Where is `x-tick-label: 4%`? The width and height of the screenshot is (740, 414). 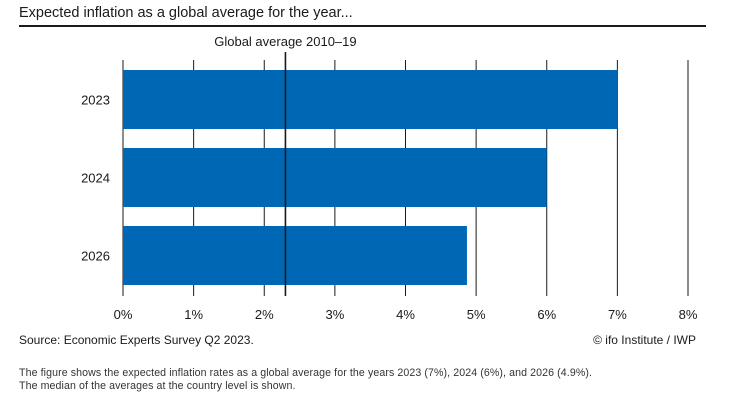
x-tick-label: 4% is located at coordinates (405, 314).